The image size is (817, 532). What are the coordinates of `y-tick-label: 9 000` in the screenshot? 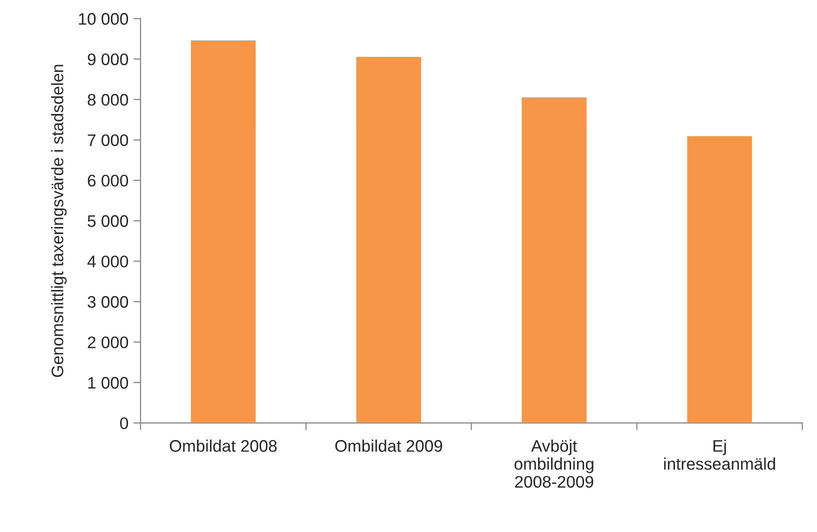 It's located at (108, 59).